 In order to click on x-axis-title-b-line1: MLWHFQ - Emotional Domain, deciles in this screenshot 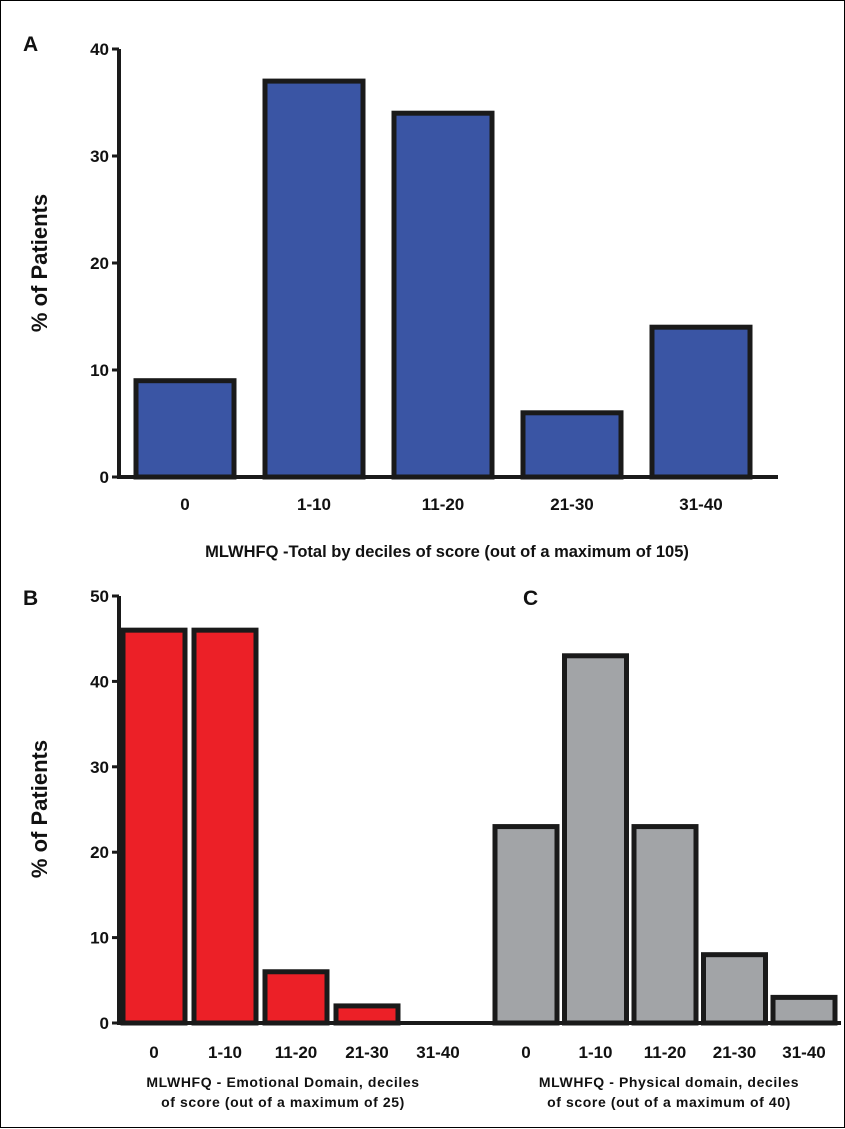, I will do `click(282, 1082)`.